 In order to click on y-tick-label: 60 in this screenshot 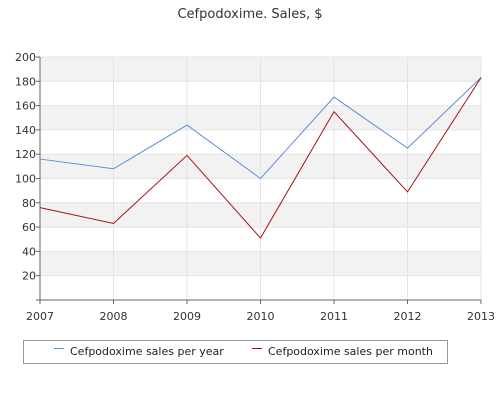, I will do `click(29, 227)`.